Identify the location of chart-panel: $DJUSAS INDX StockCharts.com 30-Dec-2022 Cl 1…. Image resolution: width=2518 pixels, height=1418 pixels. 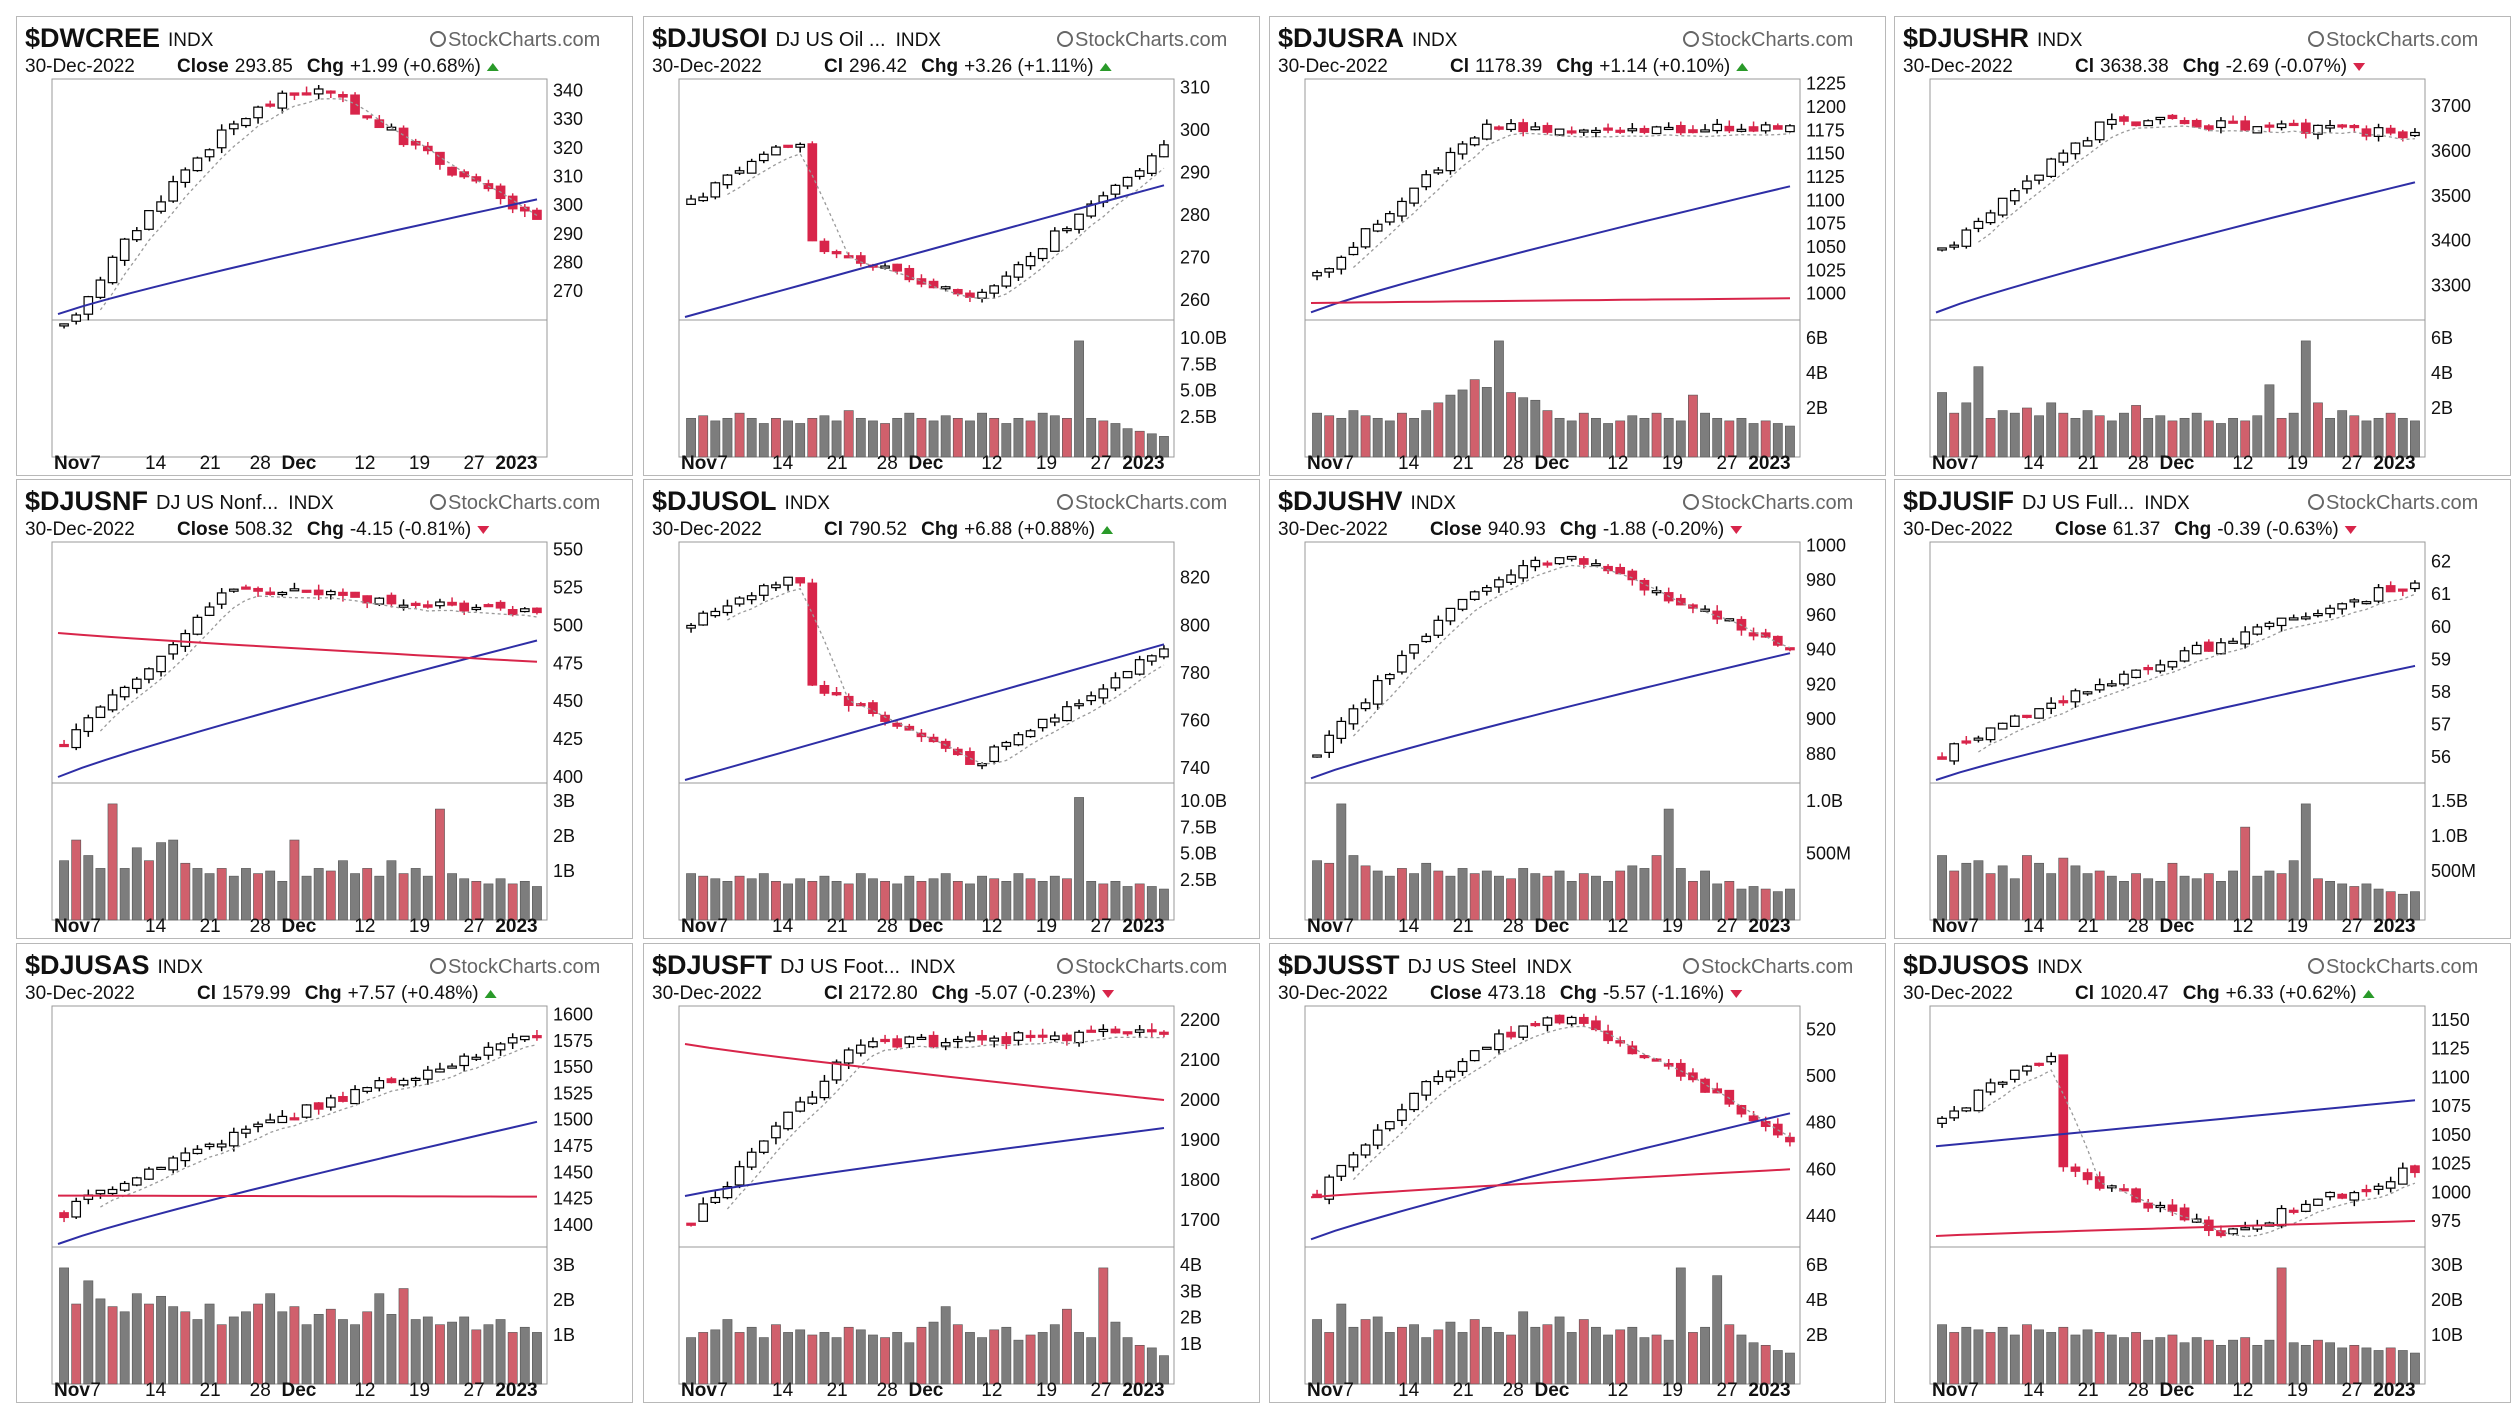
(324, 1173).